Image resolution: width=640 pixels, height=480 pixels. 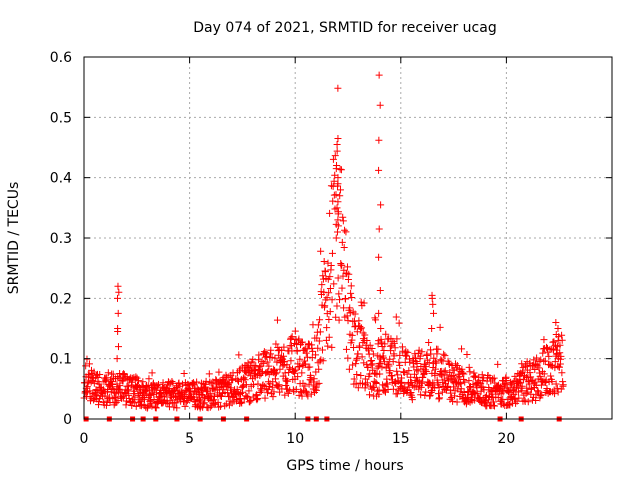 I want to click on x-tick-label: 20, so click(x=506, y=439).